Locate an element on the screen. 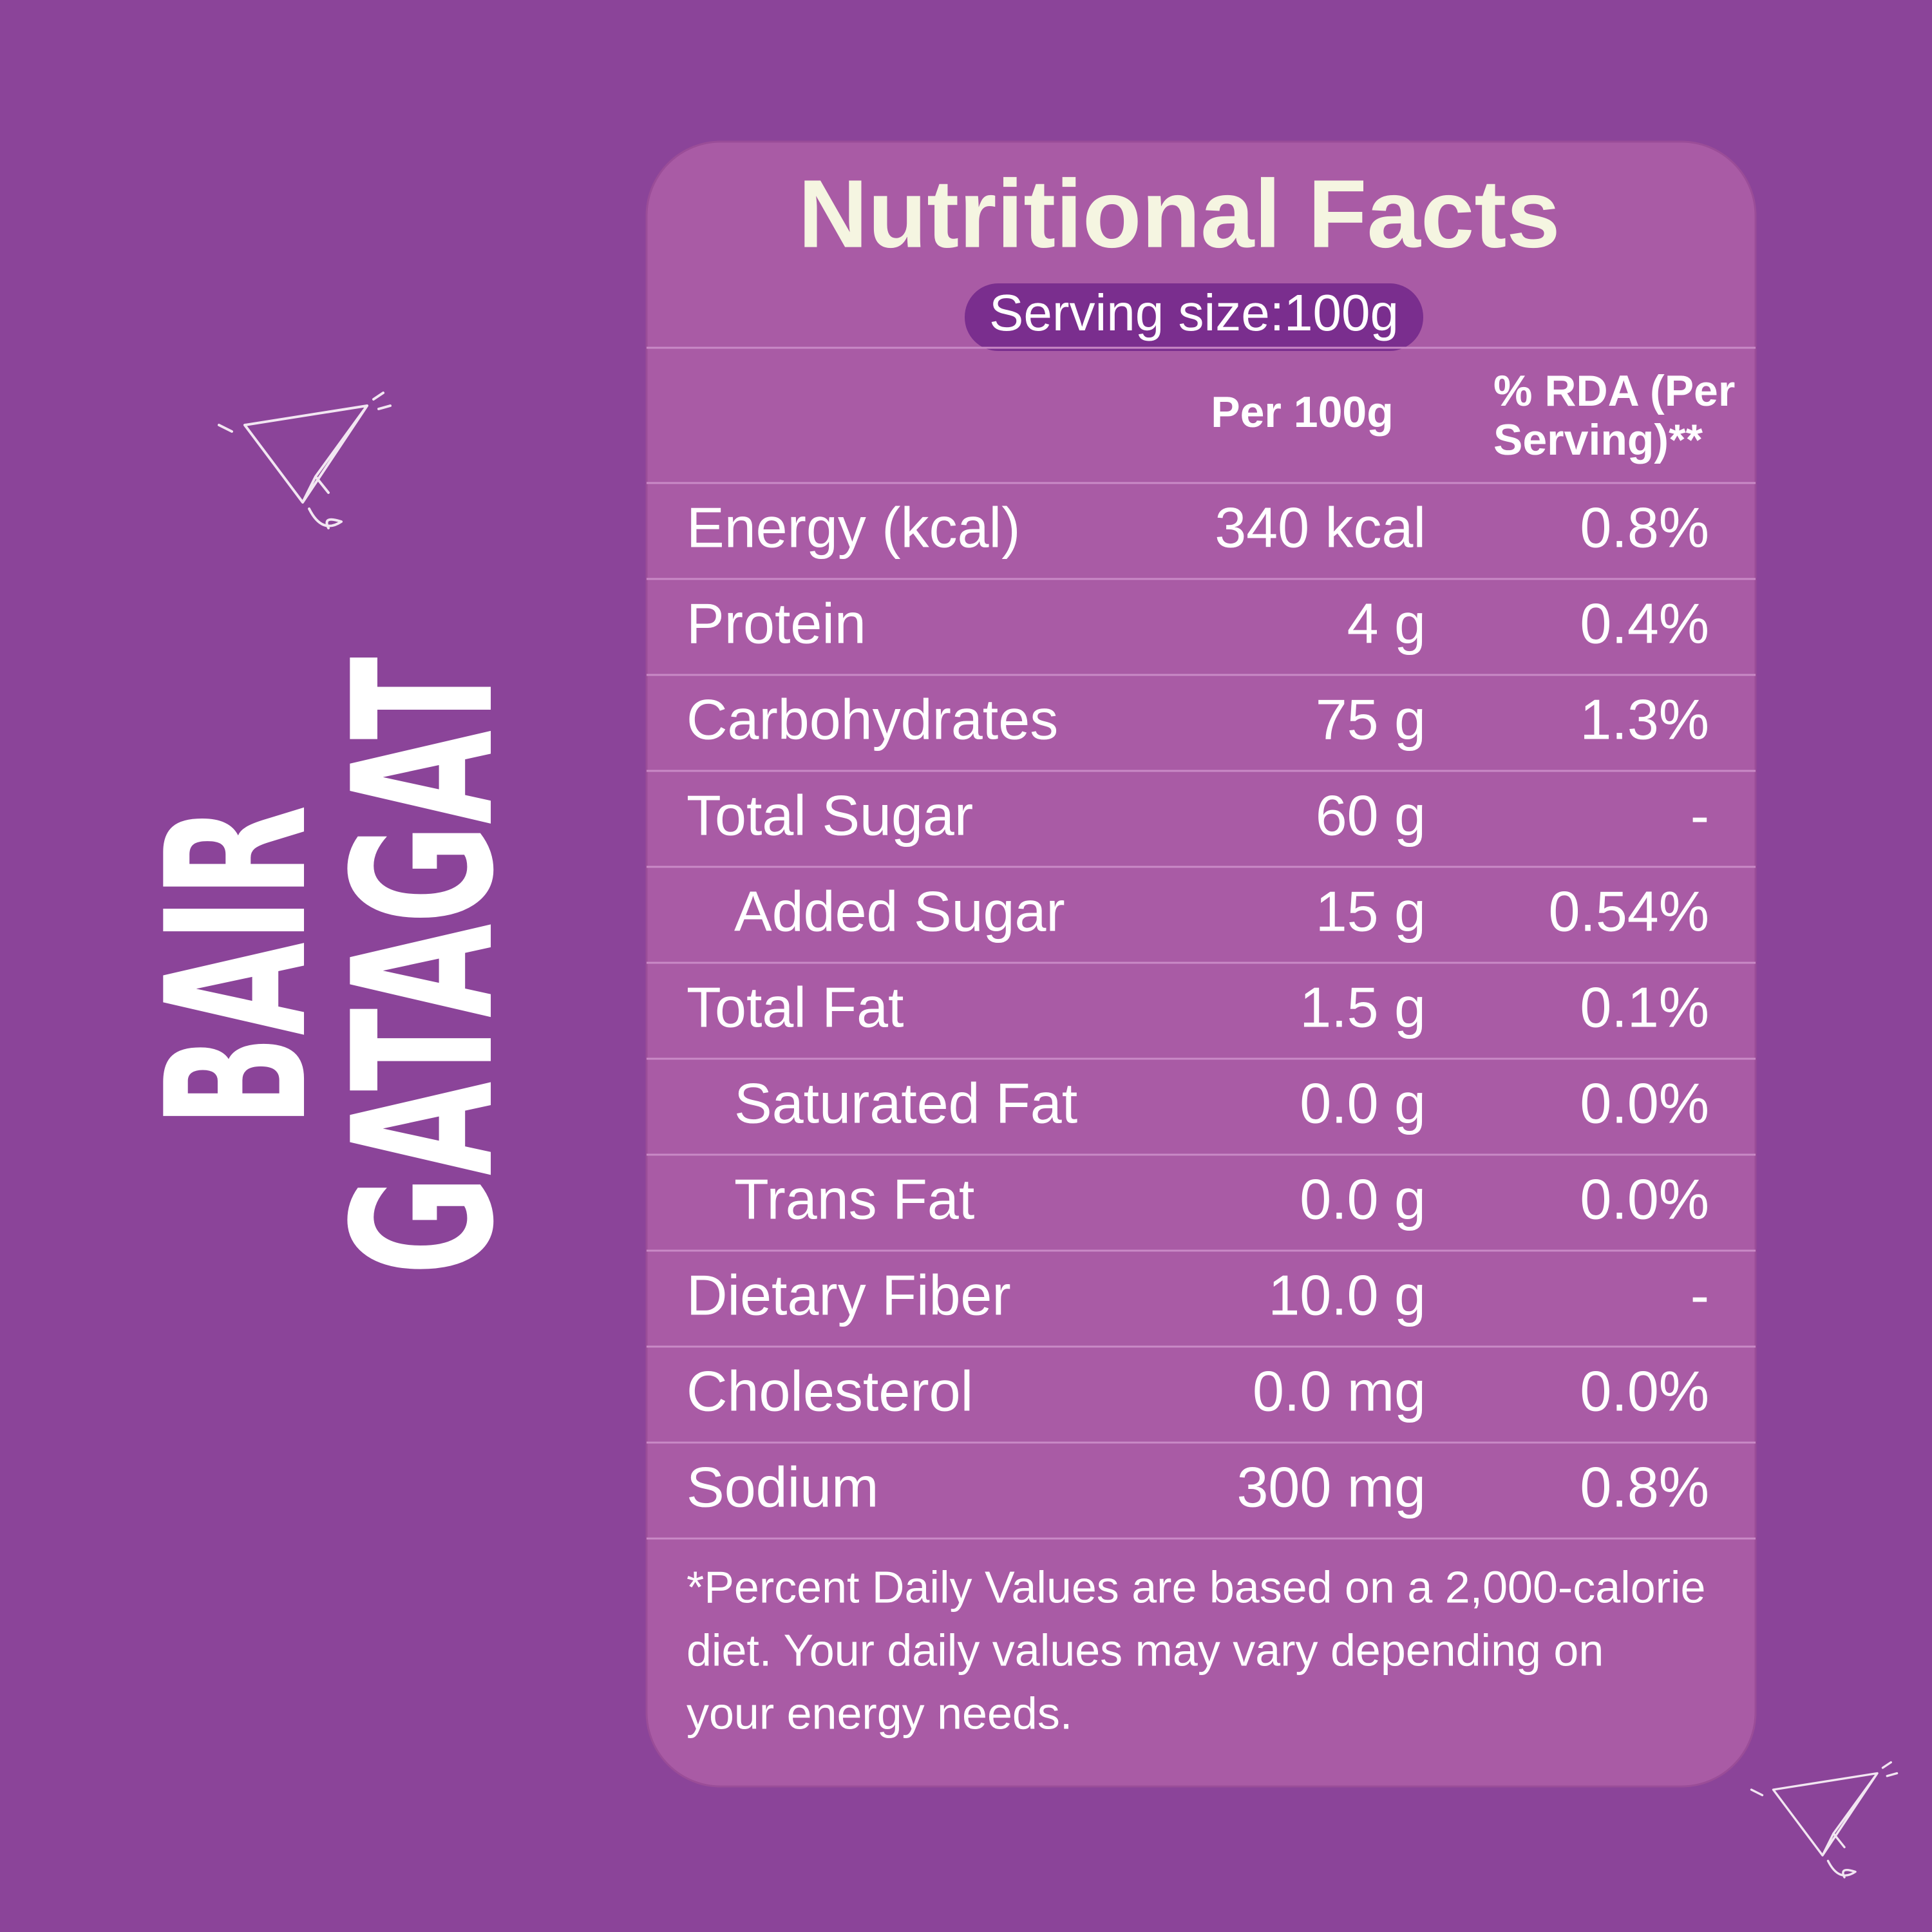  brand-line: GATAGAT is located at coordinates (424, 966).